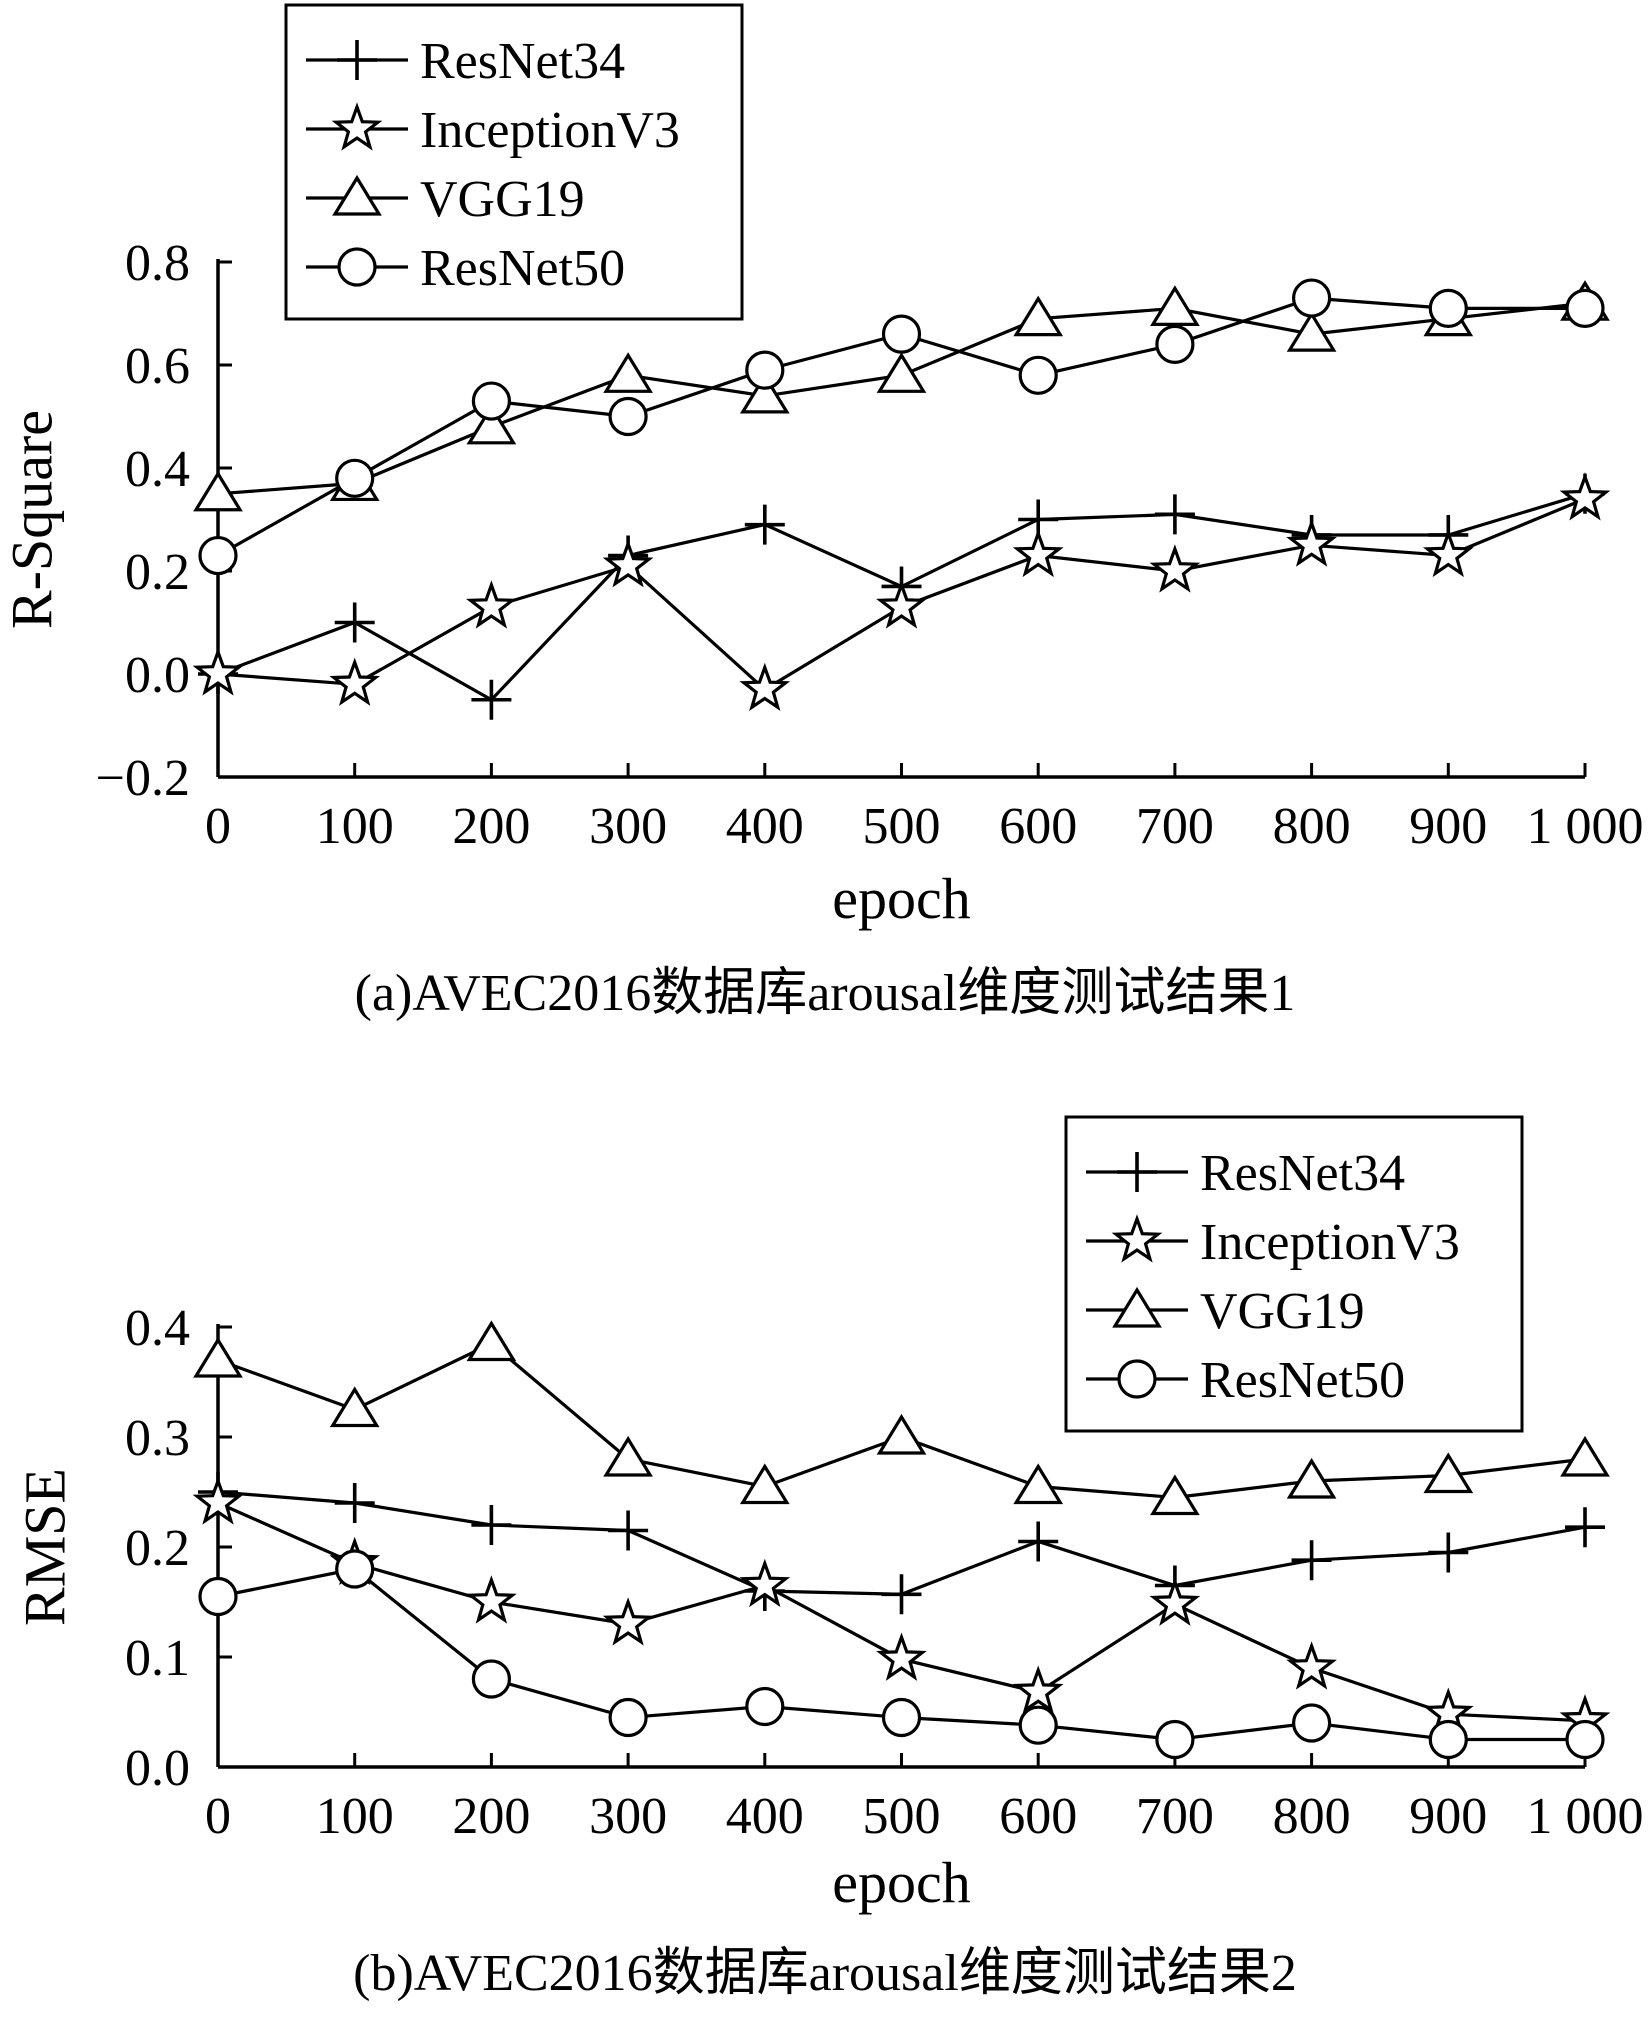 The image size is (1650, 2021). Describe the element at coordinates (522, 268) in the screenshot. I see `legend-label: ResNet50` at that location.